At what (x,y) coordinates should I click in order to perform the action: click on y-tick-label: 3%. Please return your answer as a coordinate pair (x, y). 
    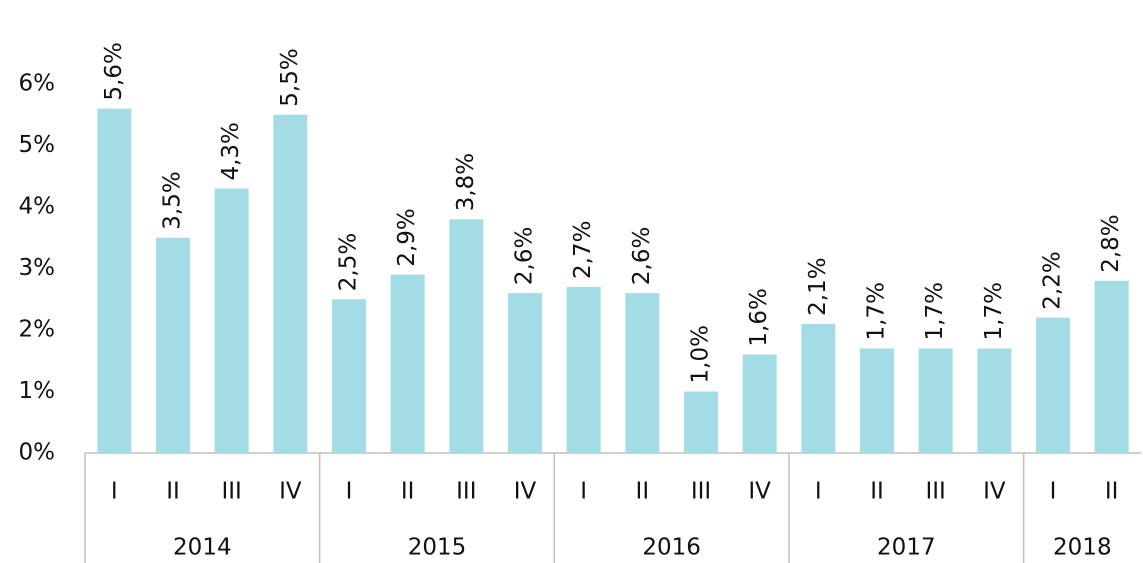
    Looking at the image, I should click on (37, 268).